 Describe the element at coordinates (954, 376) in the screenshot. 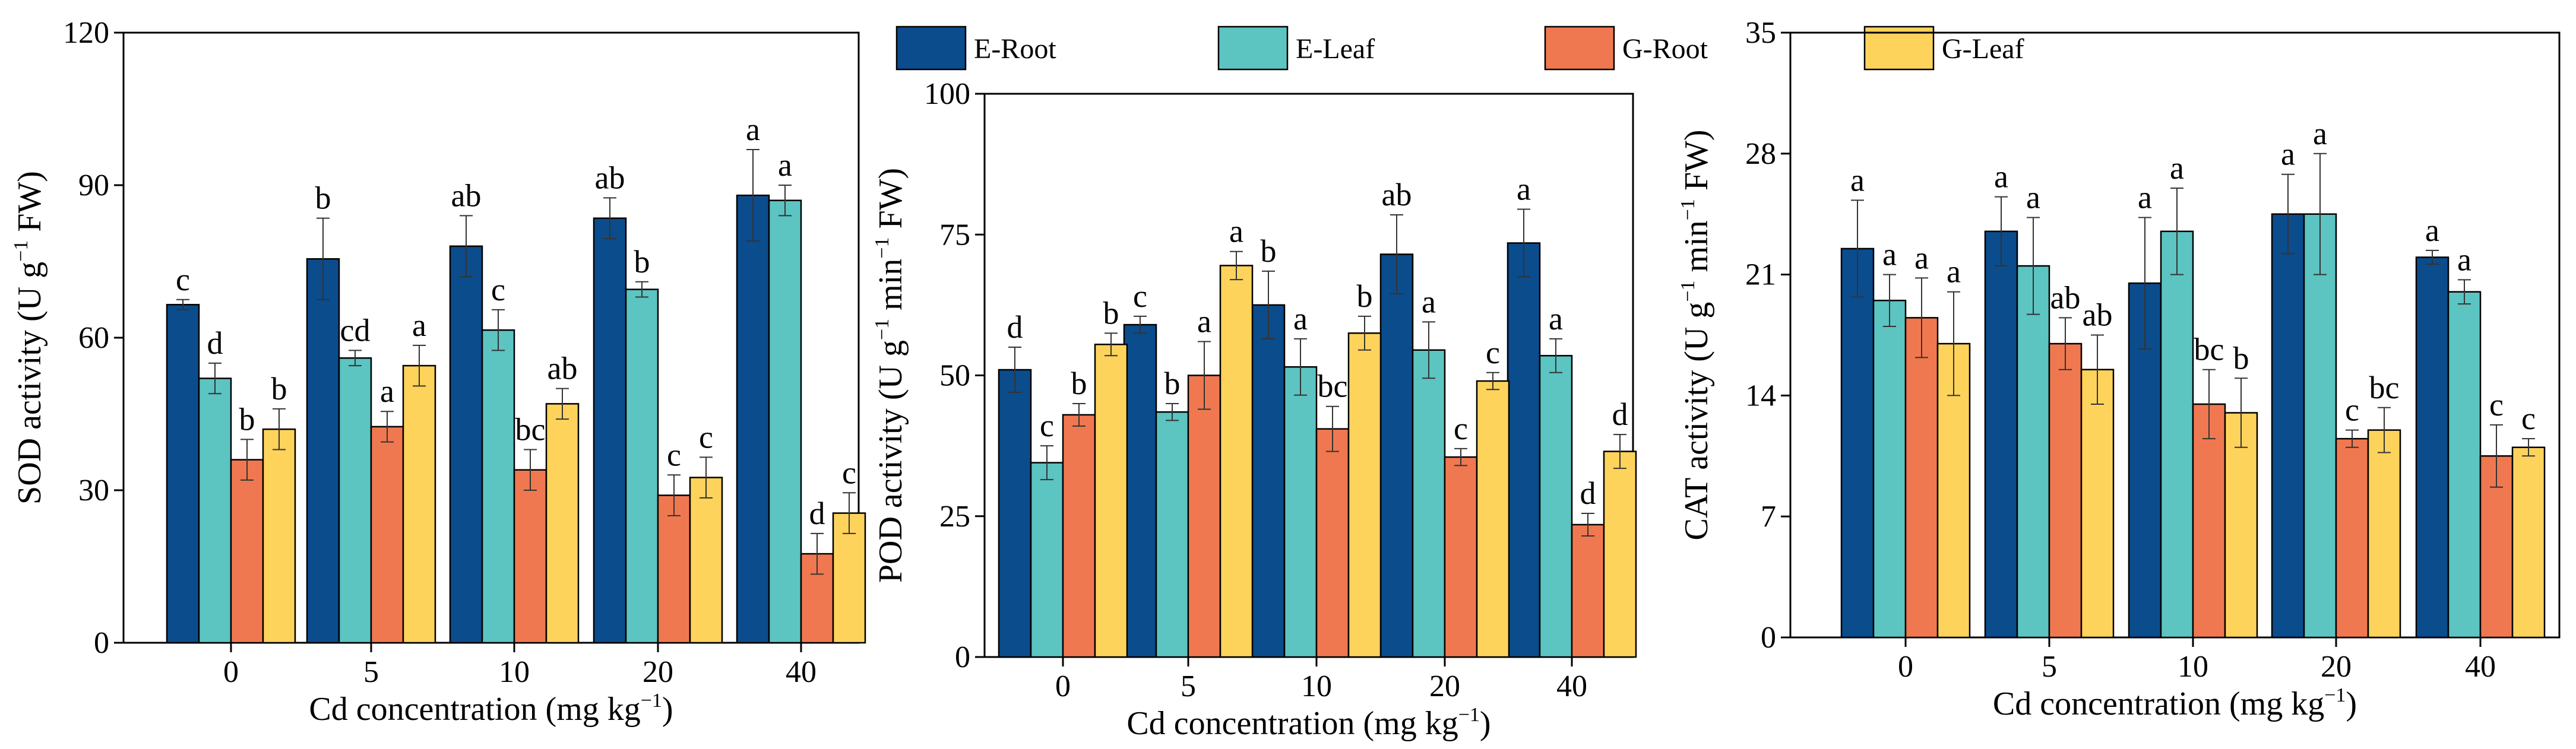

I see `y-tick-label: 50` at that location.